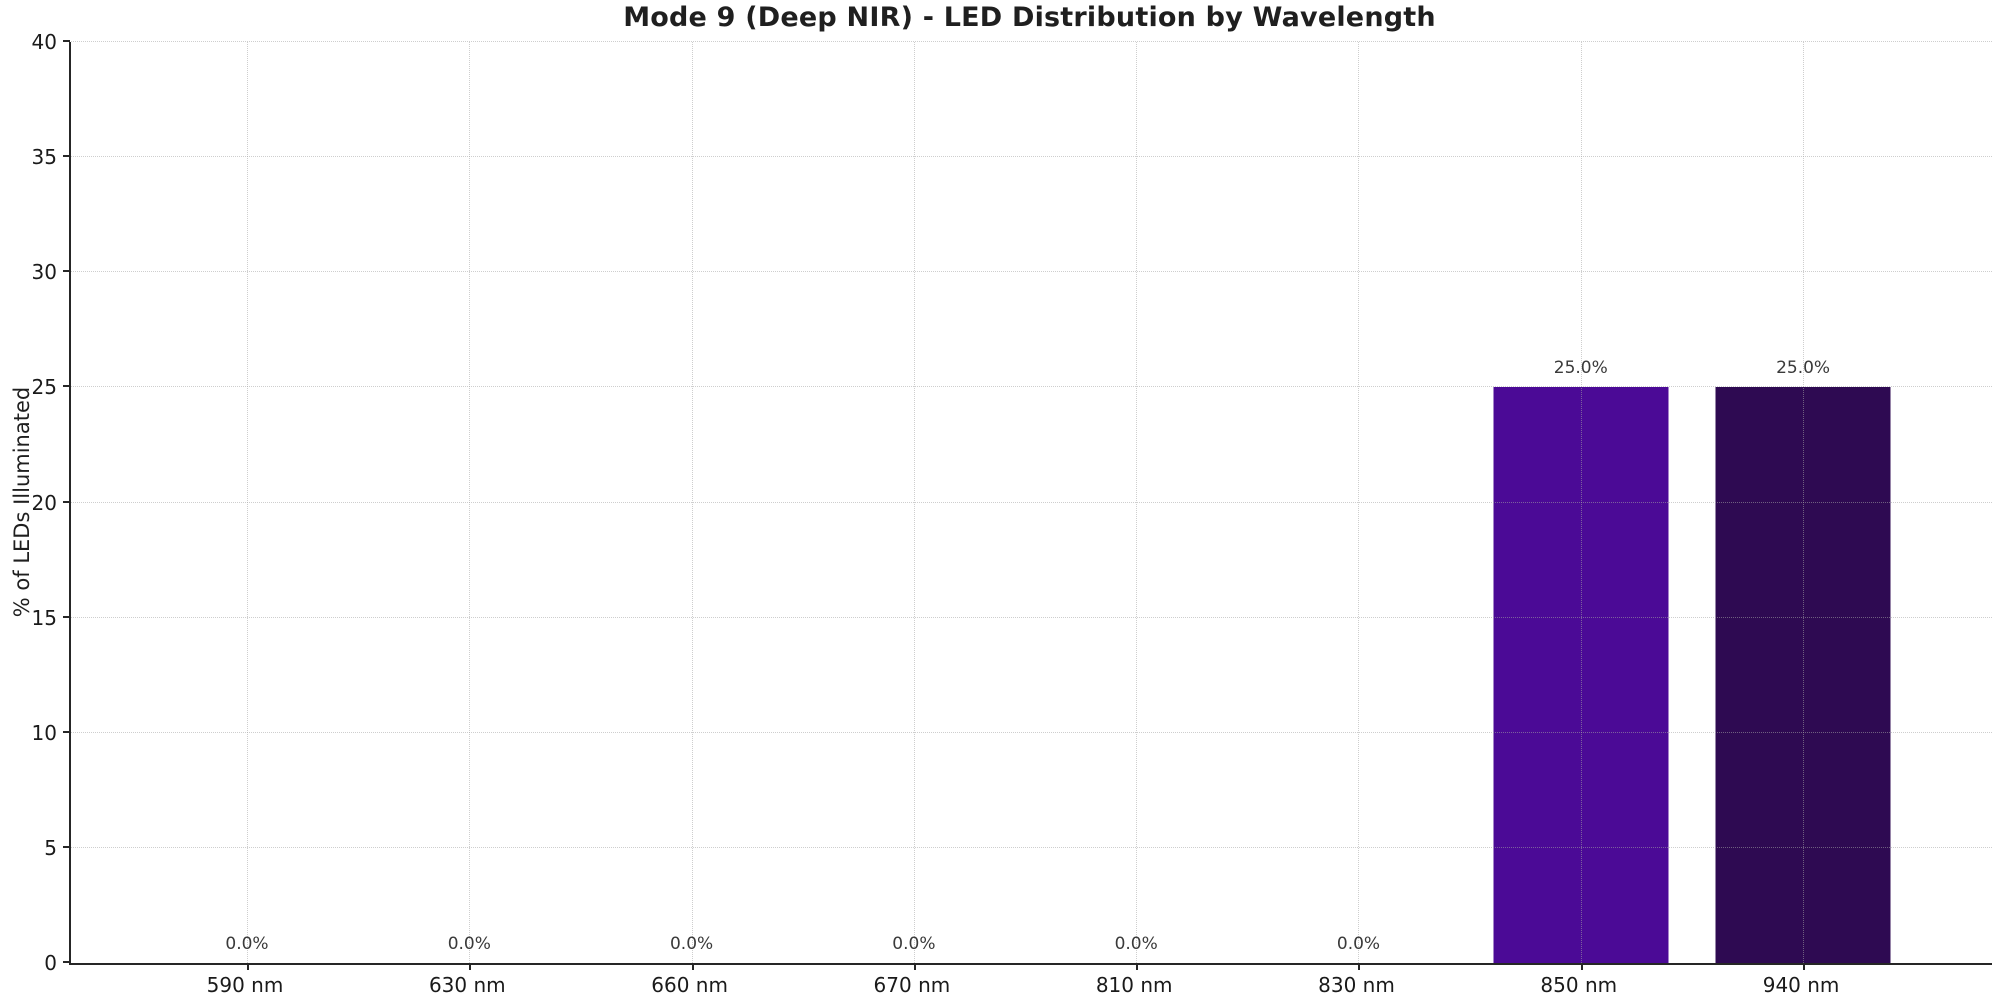 The image size is (2000, 1000). What do you see at coordinates (1580, 368) in the screenshot?
I see `value-label-850nm: 25.0%` at bounding box center [1580, 368].